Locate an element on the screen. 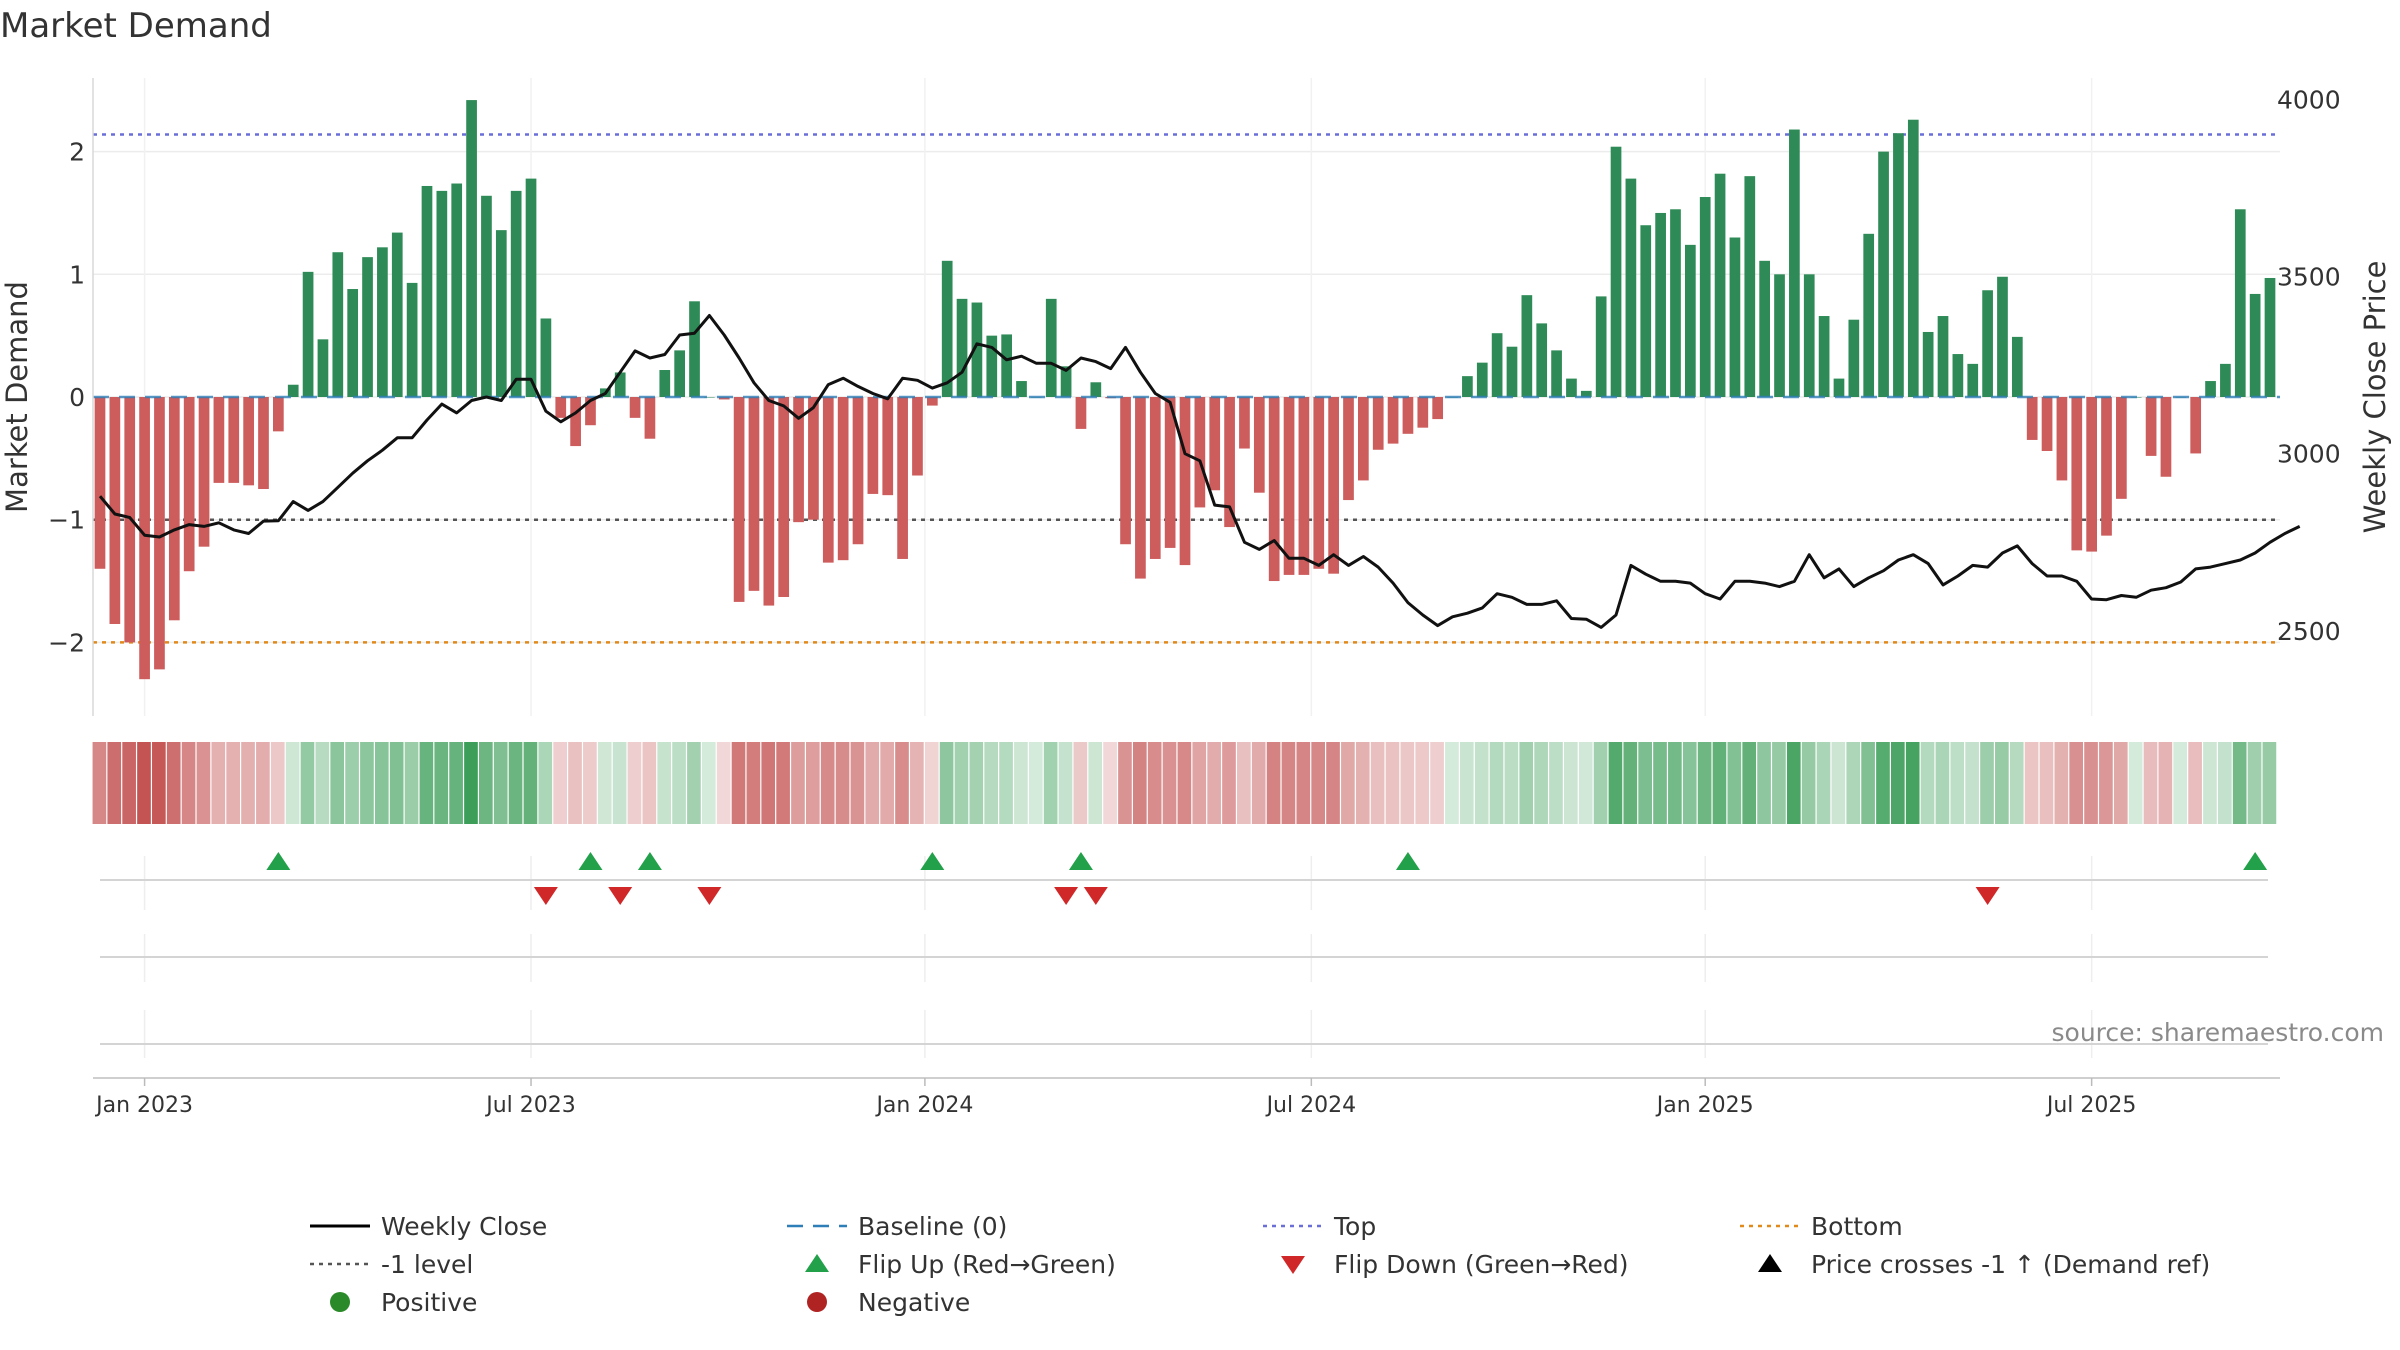 The height and width of the screenshot is (1350, 2400). left-tick-label-0: 2 is located at coordinates (77, 152).